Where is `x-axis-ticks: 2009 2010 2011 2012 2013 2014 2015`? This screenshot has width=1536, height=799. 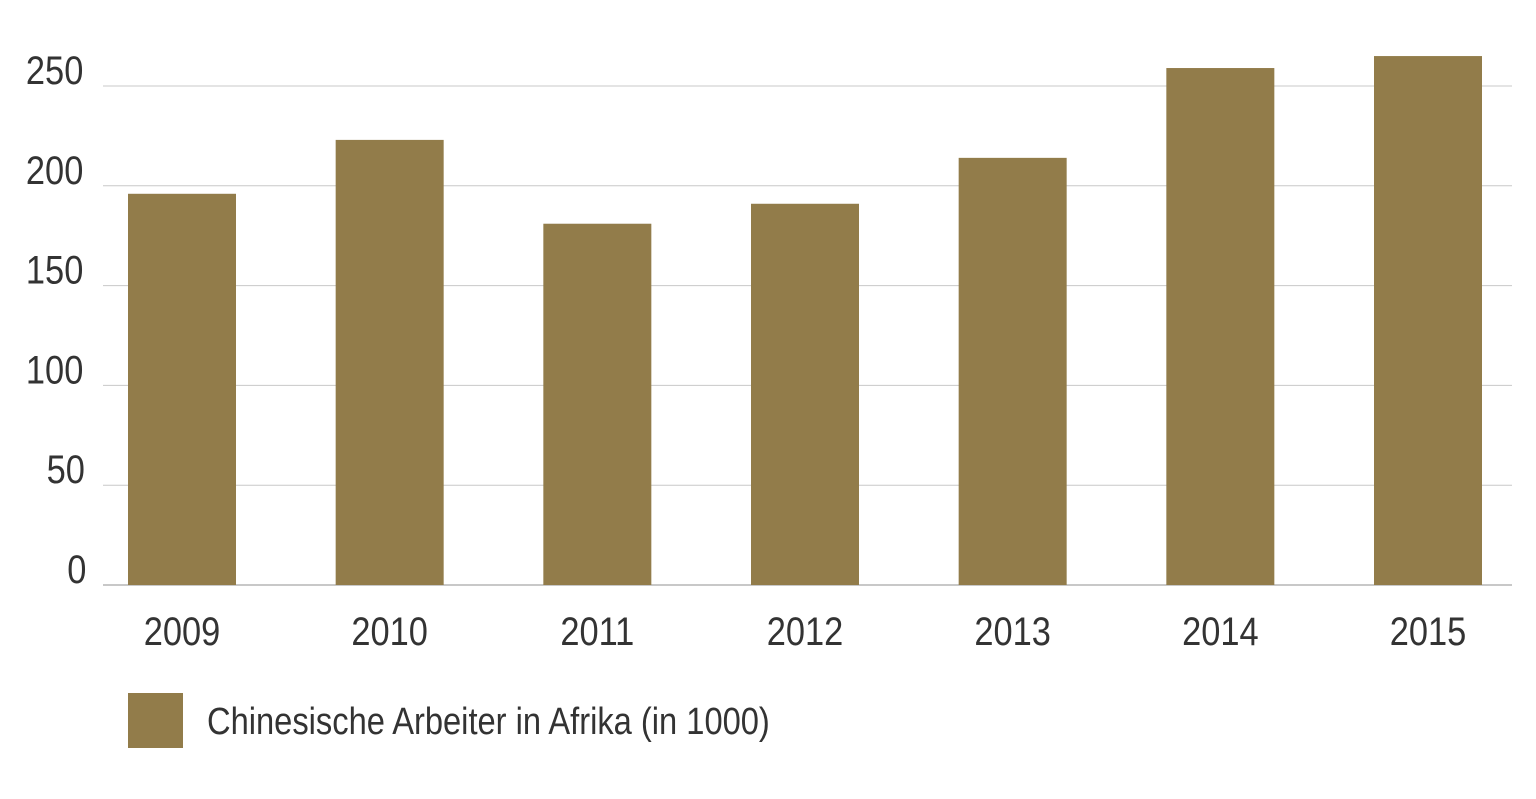 x-axis-ticks: 2009 2010 2011 2012 2013 2014 2015 is located at coordinates (805, 631).